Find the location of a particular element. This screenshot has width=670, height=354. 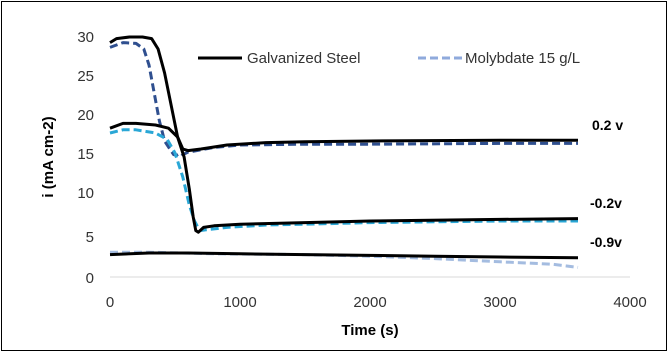

y-tick-label: 30 is located at coordinates (85, 37).